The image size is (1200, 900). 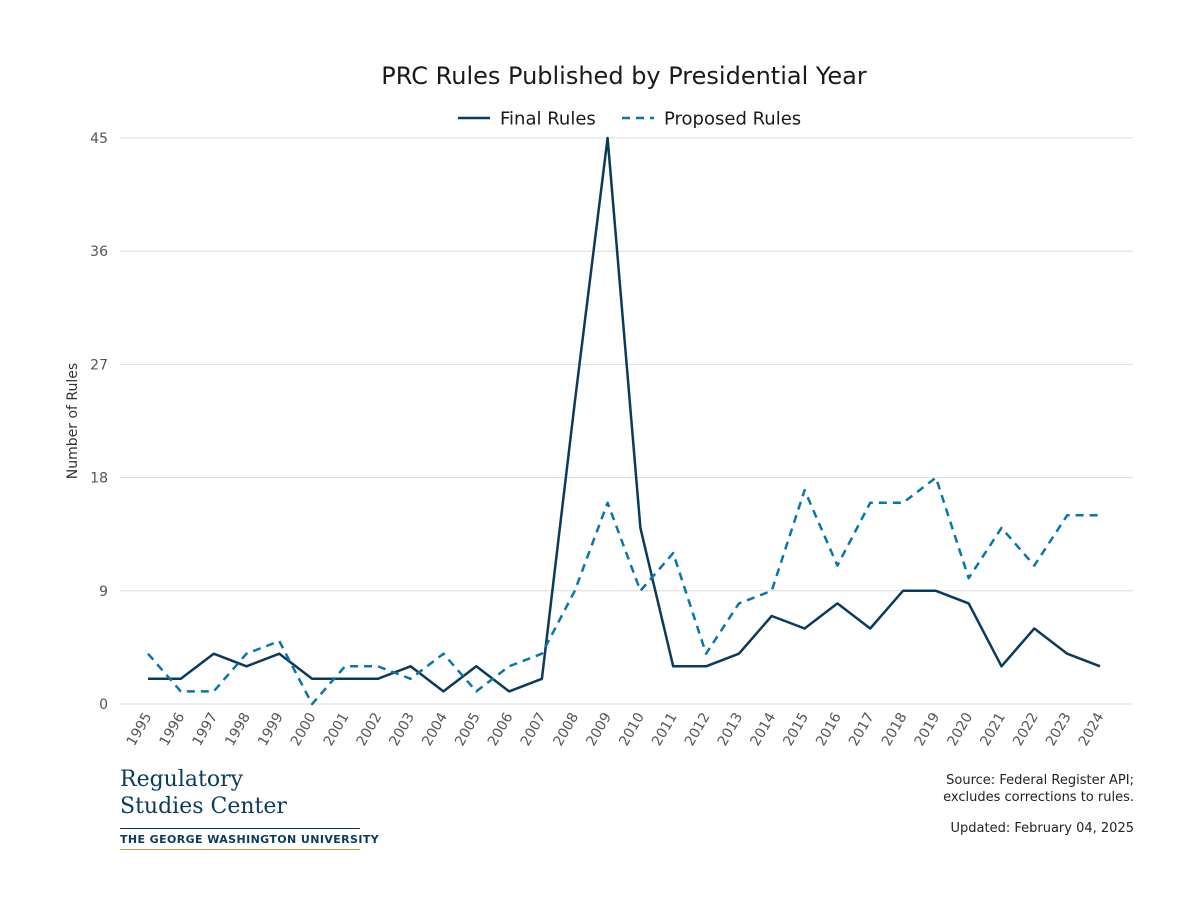 What do you see at coordinates (173, 729) in the screenshot?
I see `x-tick-label: 1996` at bounding box center [173, 729].